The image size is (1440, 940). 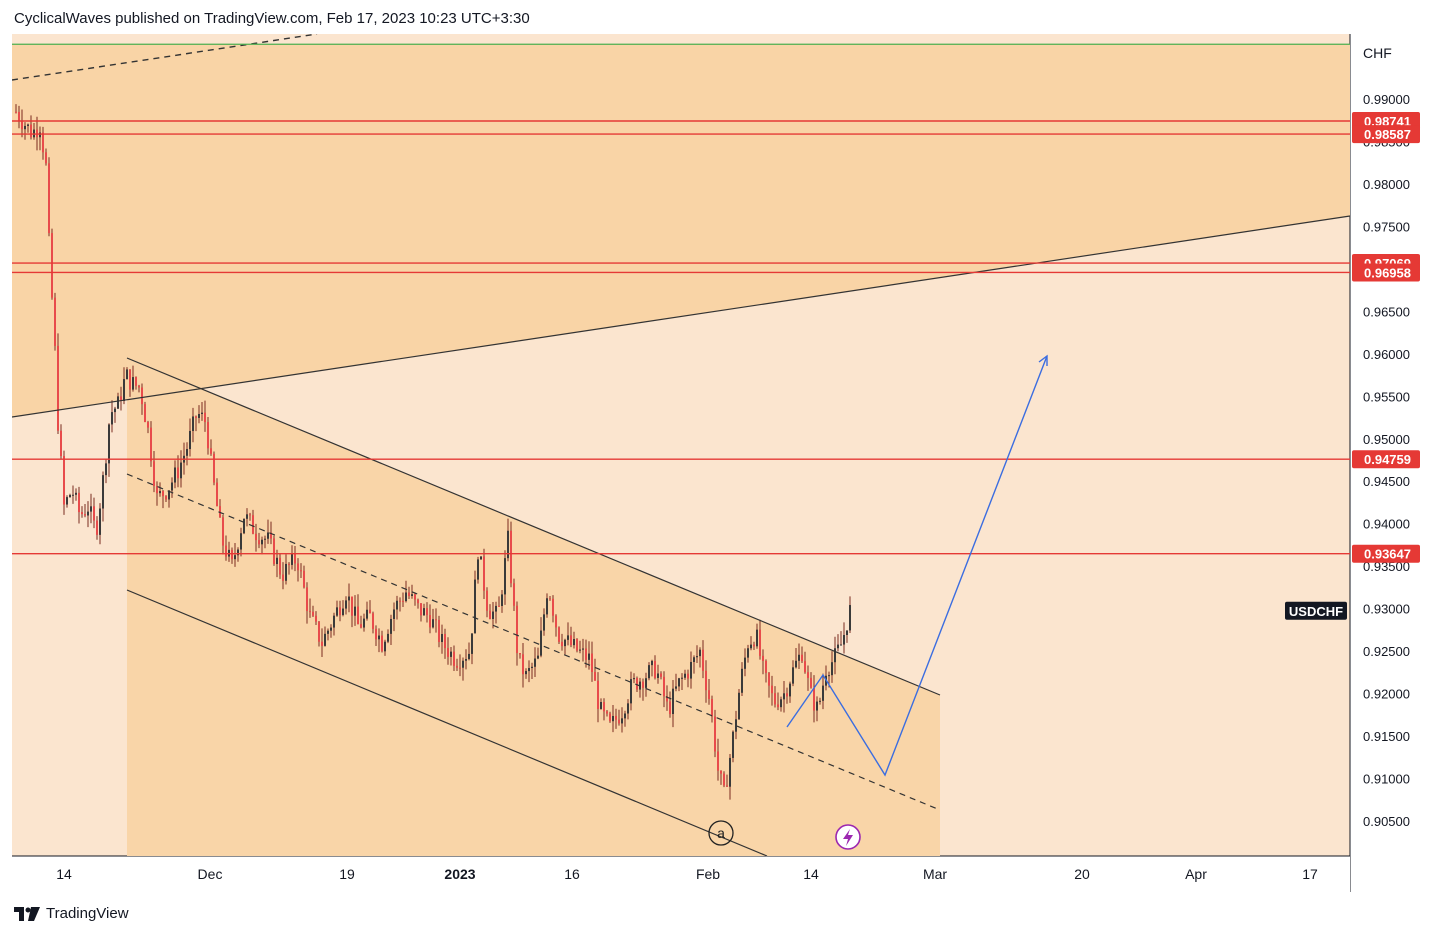 What do you see at coordinates (1386, 651) in the screenshot?
I see `y-tick-label: 0.92500` at bounding box center [1386, 651].